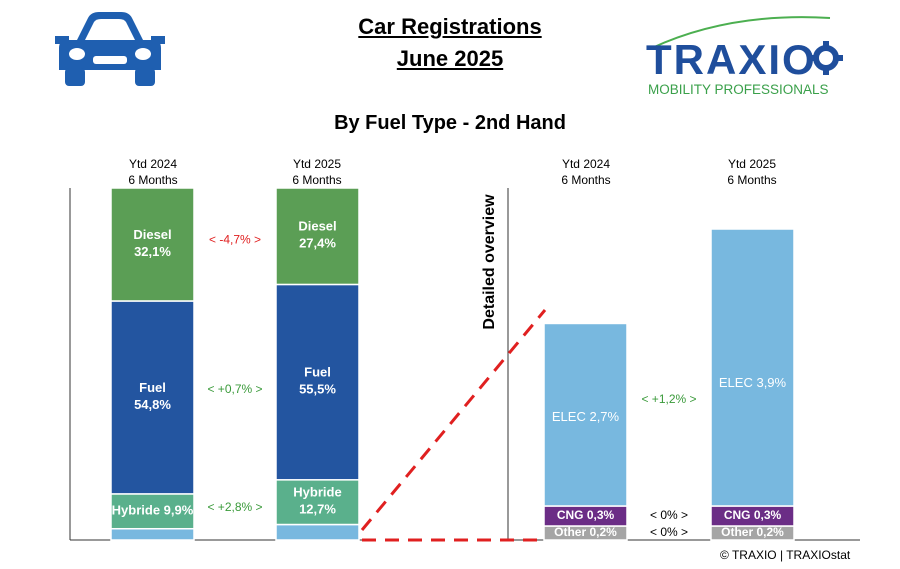 This screenshot has width=900, height=569. I want to click on left-cat-0-line2: 6 Months, so click(152, 180).